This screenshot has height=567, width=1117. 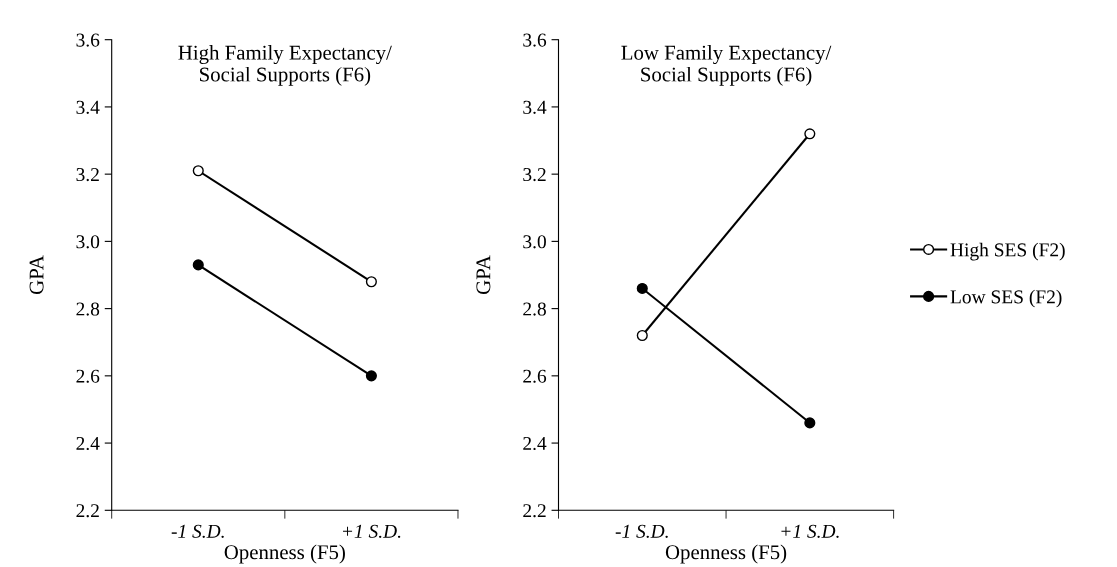 I want to click on legend-label: High SES (F2), so click(x=1007, y=251).